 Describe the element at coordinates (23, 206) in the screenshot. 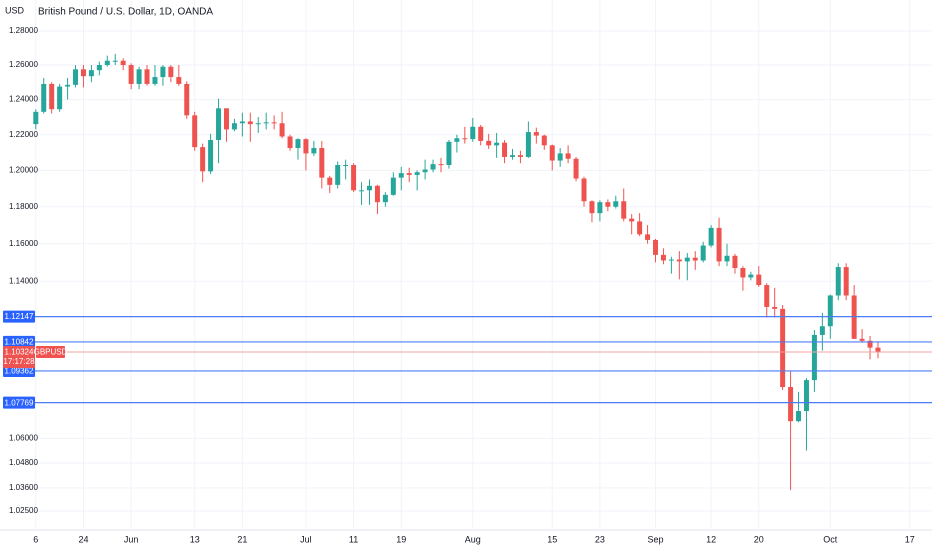

I see `y-tick-label: 1.18000` at that location.